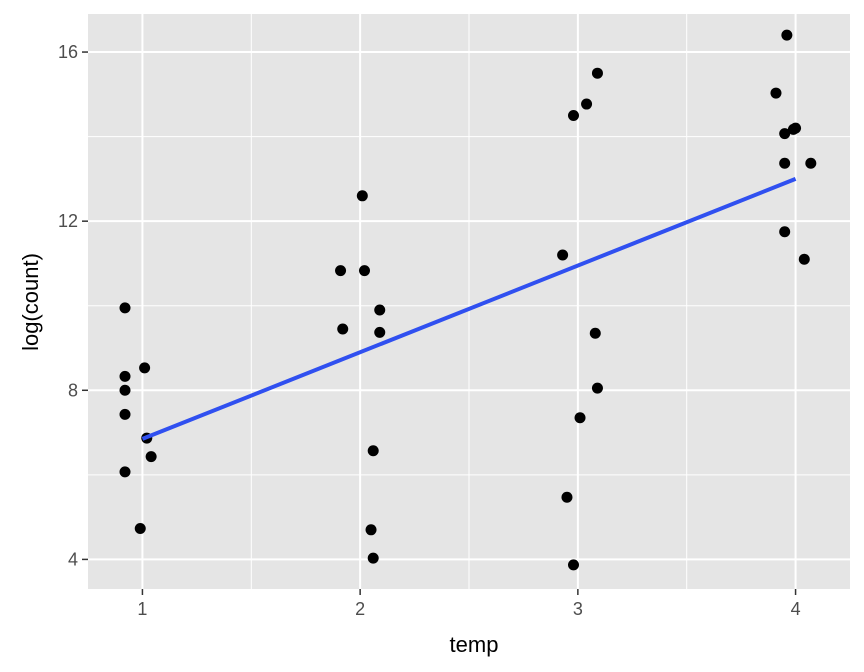 This screenshot has width=864, height=672. I want to click on y-tick-label: 8, so click(73, 390).